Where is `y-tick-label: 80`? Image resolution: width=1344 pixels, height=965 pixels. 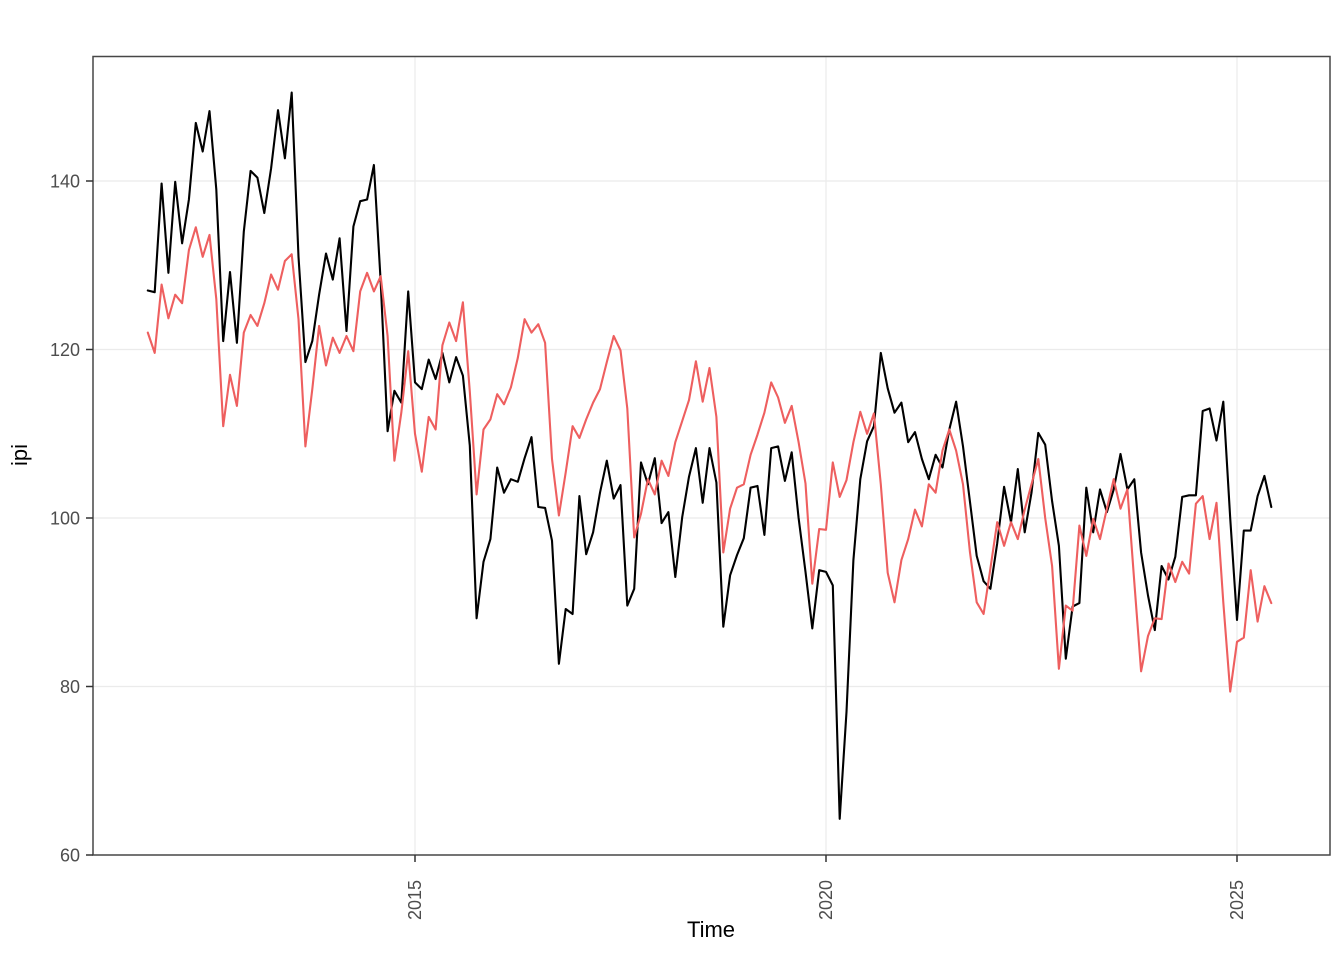 y-tick-label: 80 is located at coordinates (70, 687).